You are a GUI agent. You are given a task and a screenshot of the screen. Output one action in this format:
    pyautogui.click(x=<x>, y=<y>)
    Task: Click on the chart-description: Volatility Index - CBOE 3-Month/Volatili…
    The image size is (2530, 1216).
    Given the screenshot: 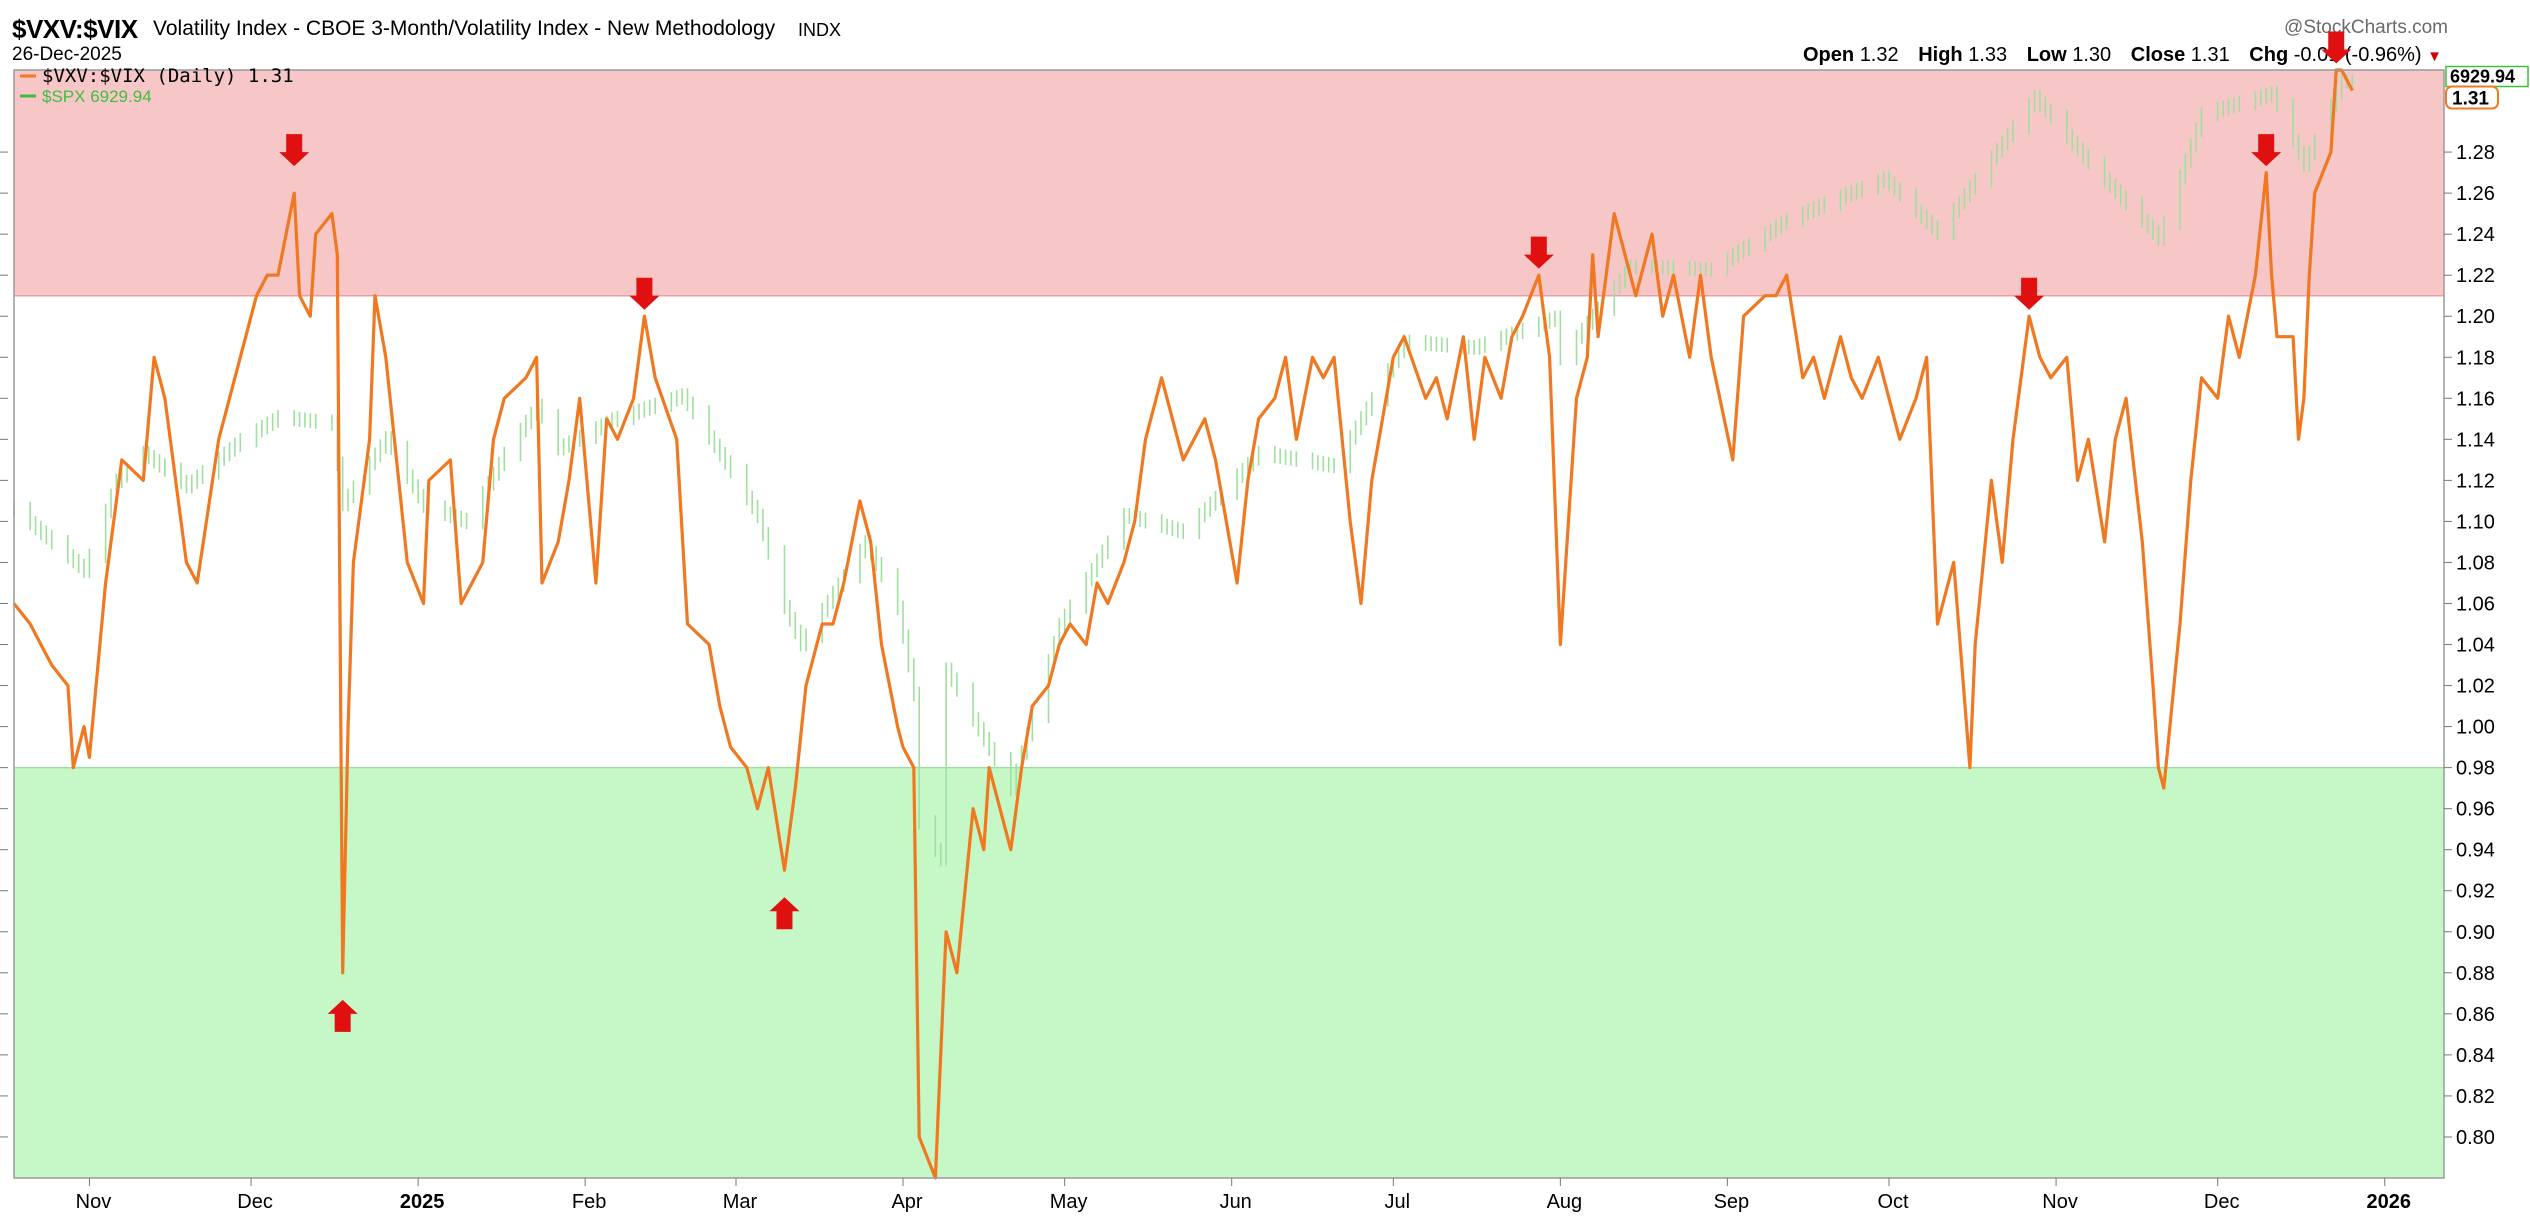 What is the action you would take?
    pyautogui.click(x=464, y=28)
    